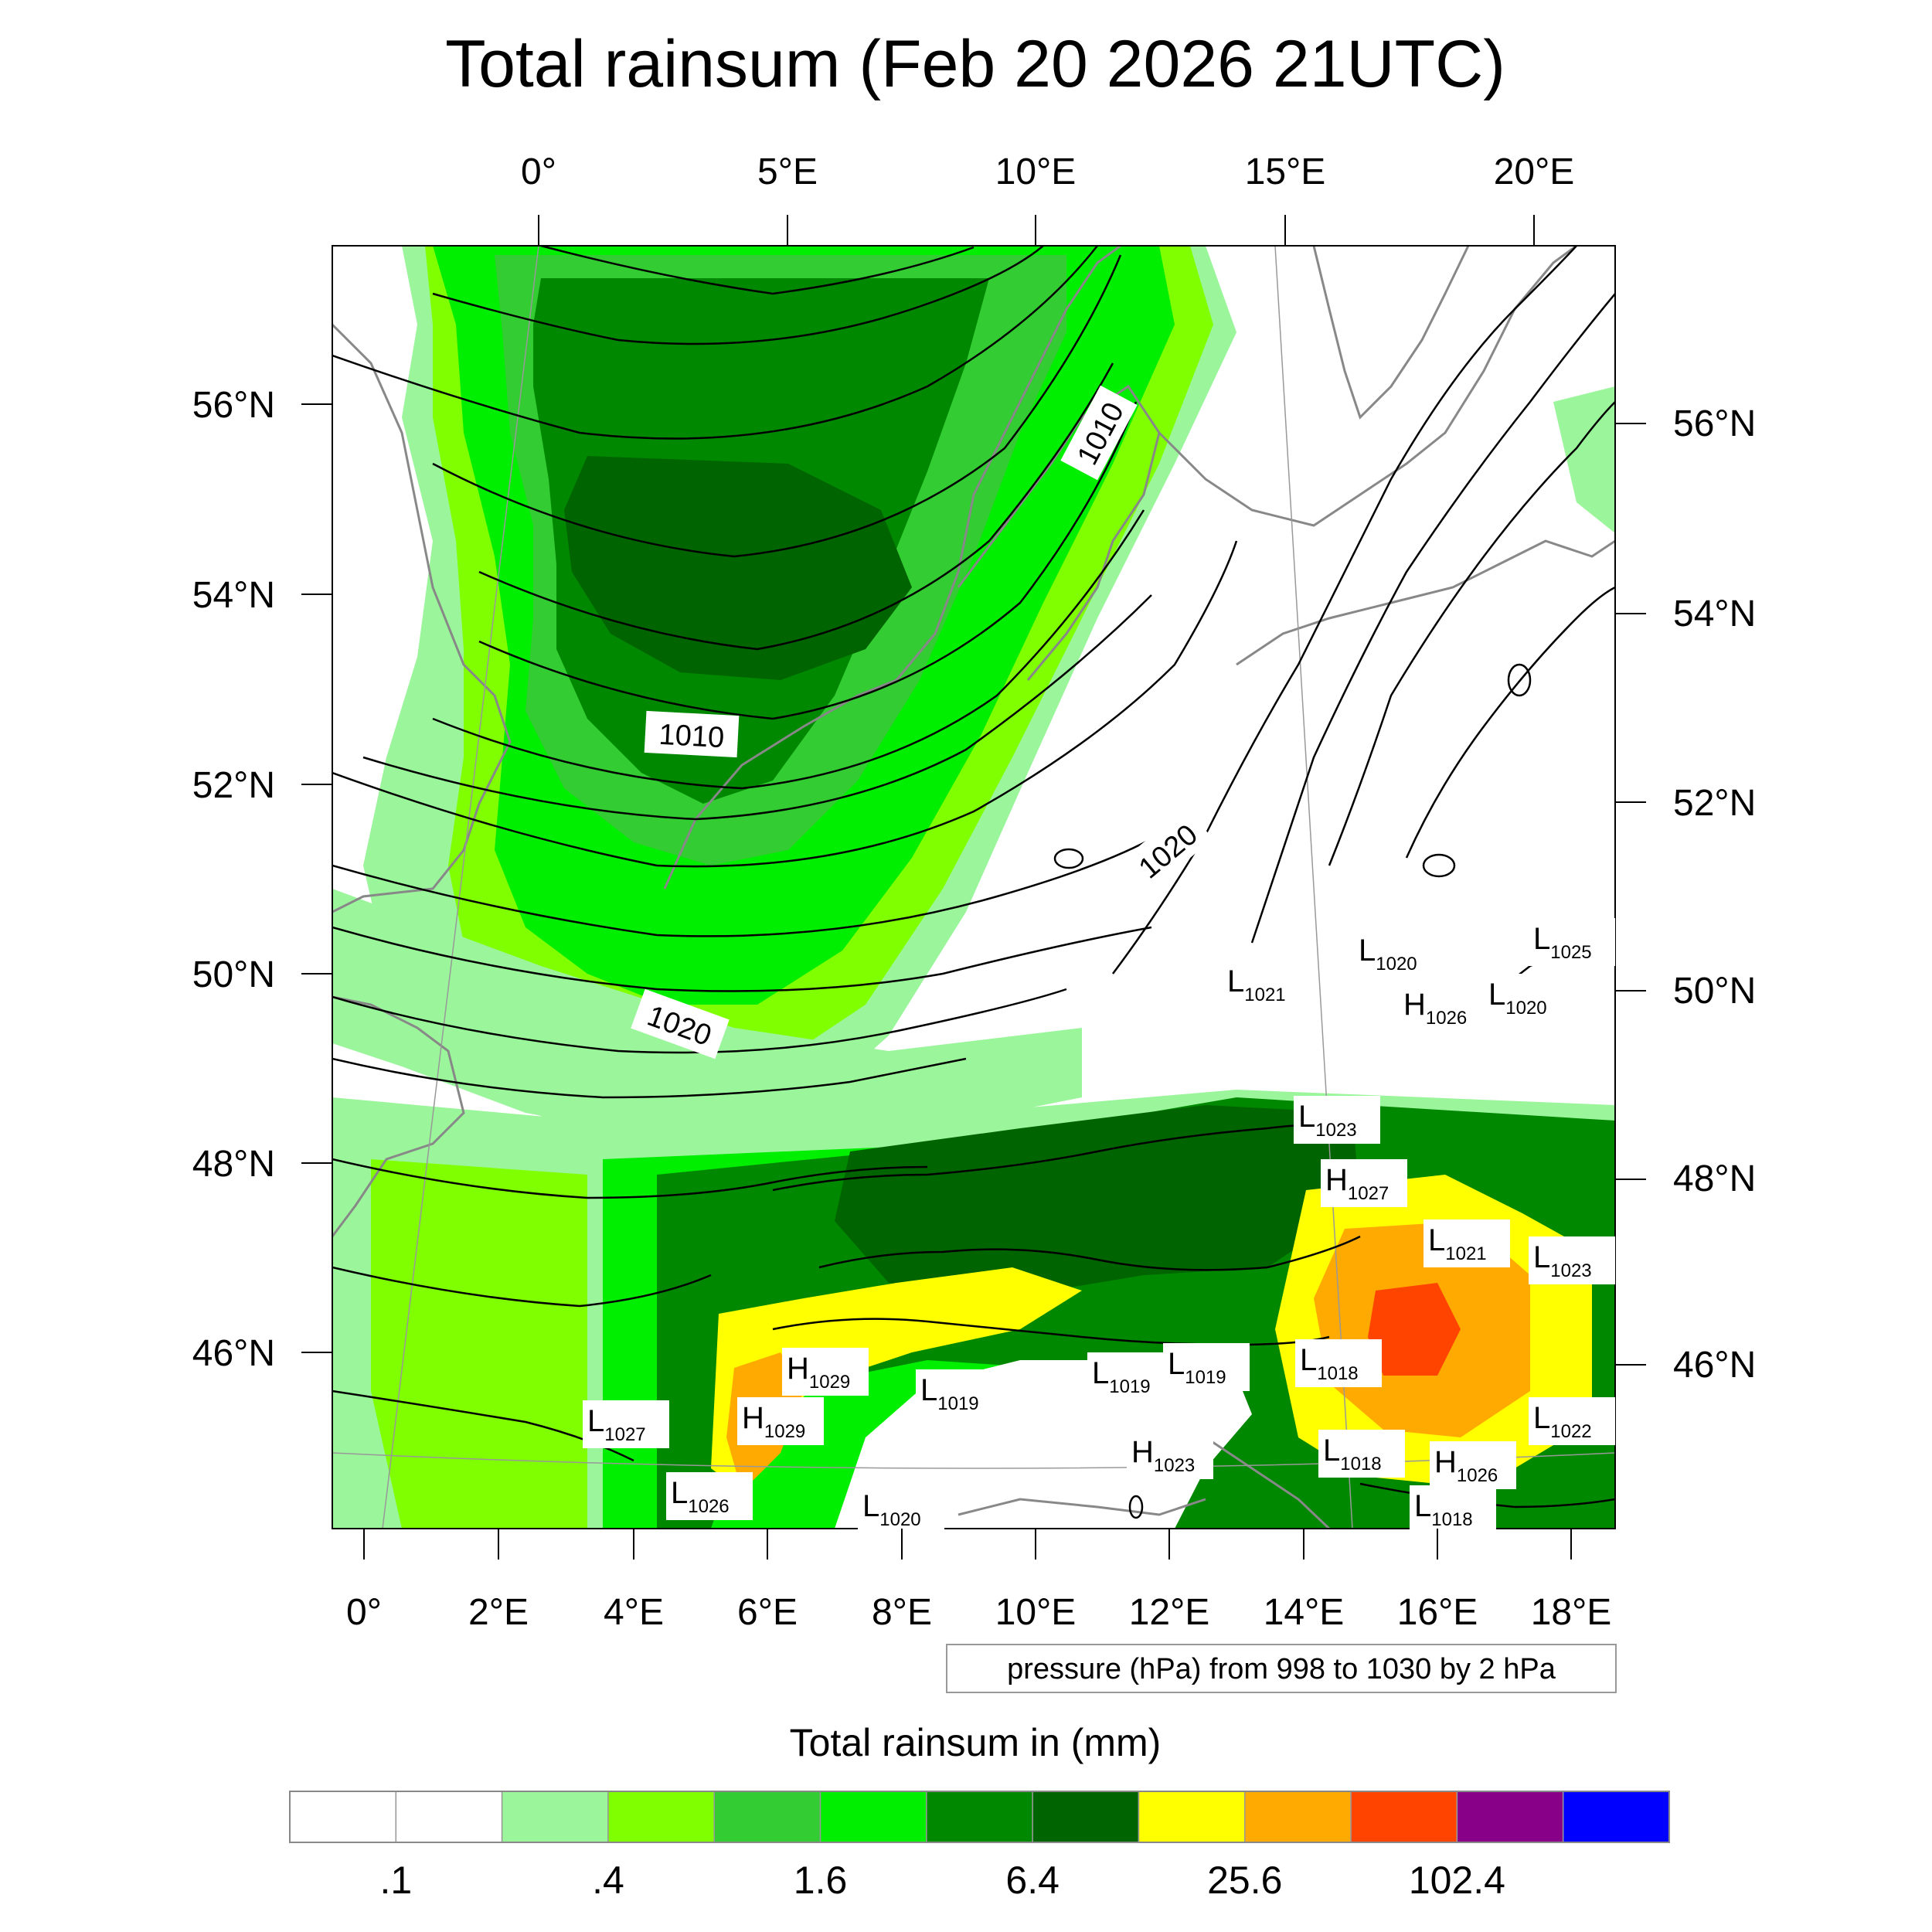 The height and width of the screenshot is (1932, 1932). I want to click on right-lat-label: 50°N, so click(1714, 992).